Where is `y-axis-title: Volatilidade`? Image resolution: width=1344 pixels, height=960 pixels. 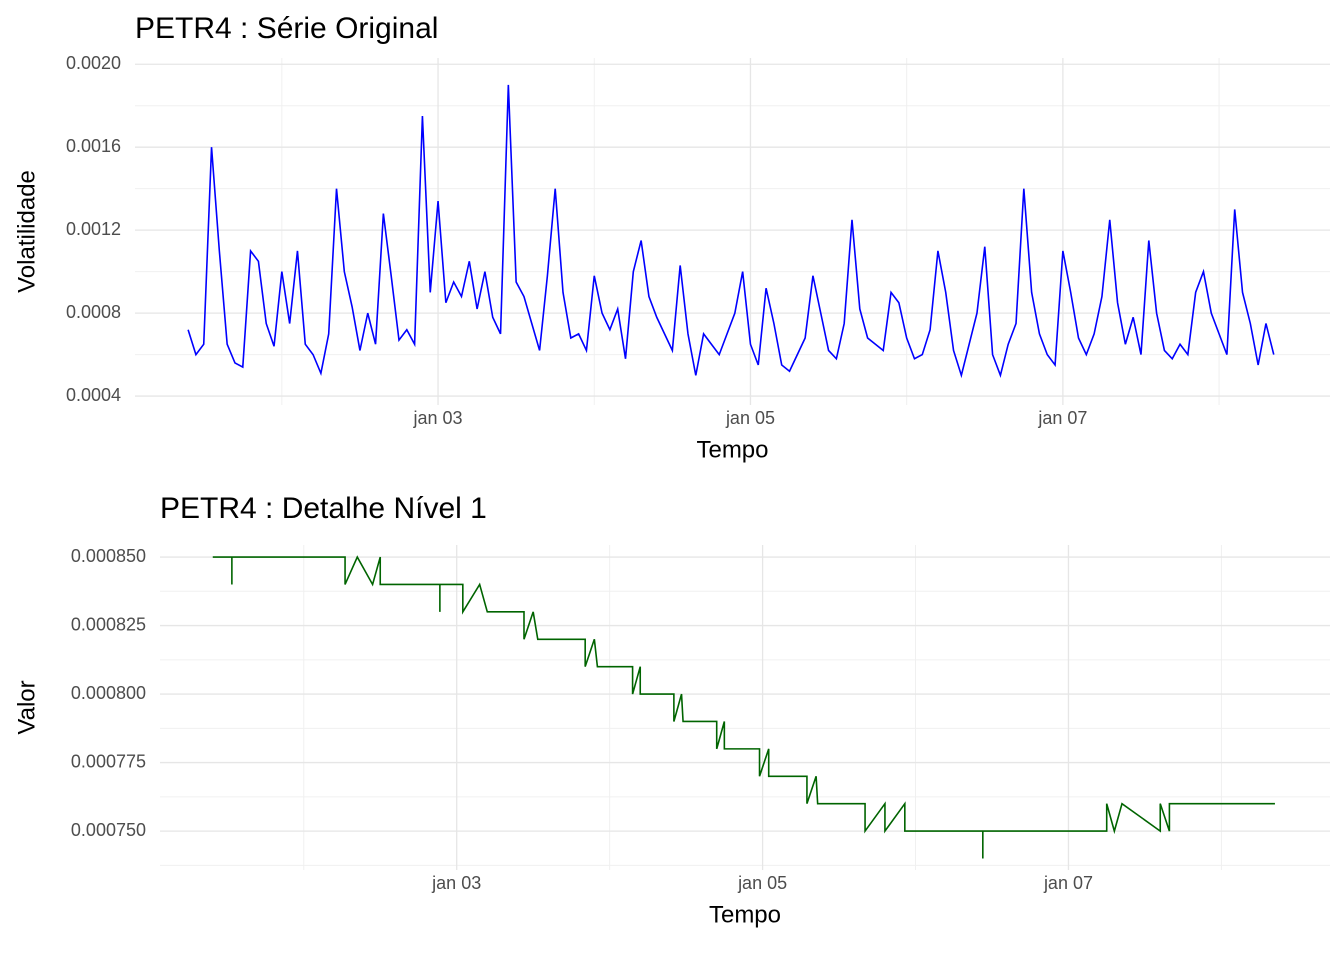 y-axis-title: Volatilidade is located at coordinates (26, 231).